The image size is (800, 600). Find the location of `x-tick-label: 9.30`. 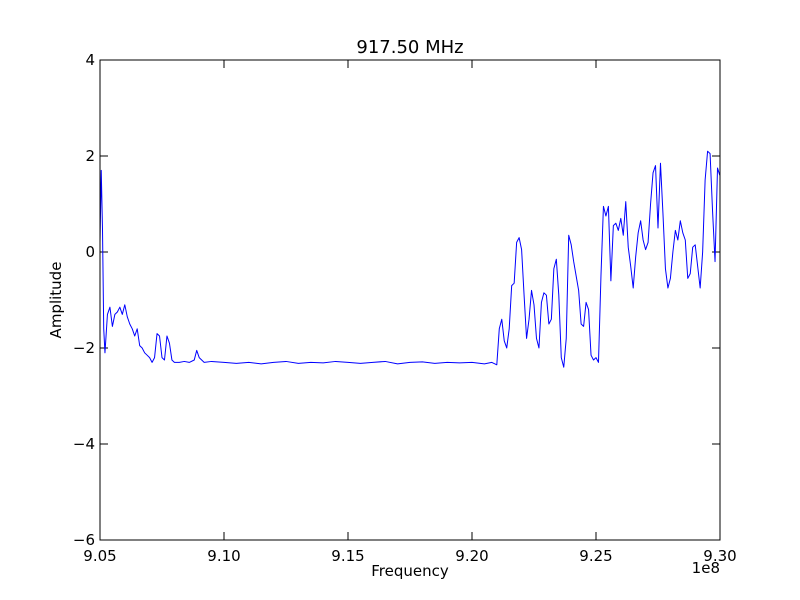

x-tick-label: 9.30 is located at coordinates (719, 556).